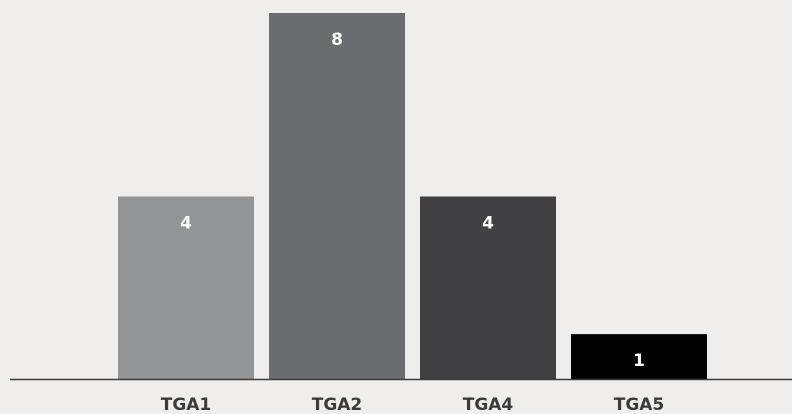 Image resolution: width=792 pixels, height=414 pixels. What do you see at coordinates (186, 288) in the screenshot?
I see `bar-tga1` at bounding box center [186, 288].